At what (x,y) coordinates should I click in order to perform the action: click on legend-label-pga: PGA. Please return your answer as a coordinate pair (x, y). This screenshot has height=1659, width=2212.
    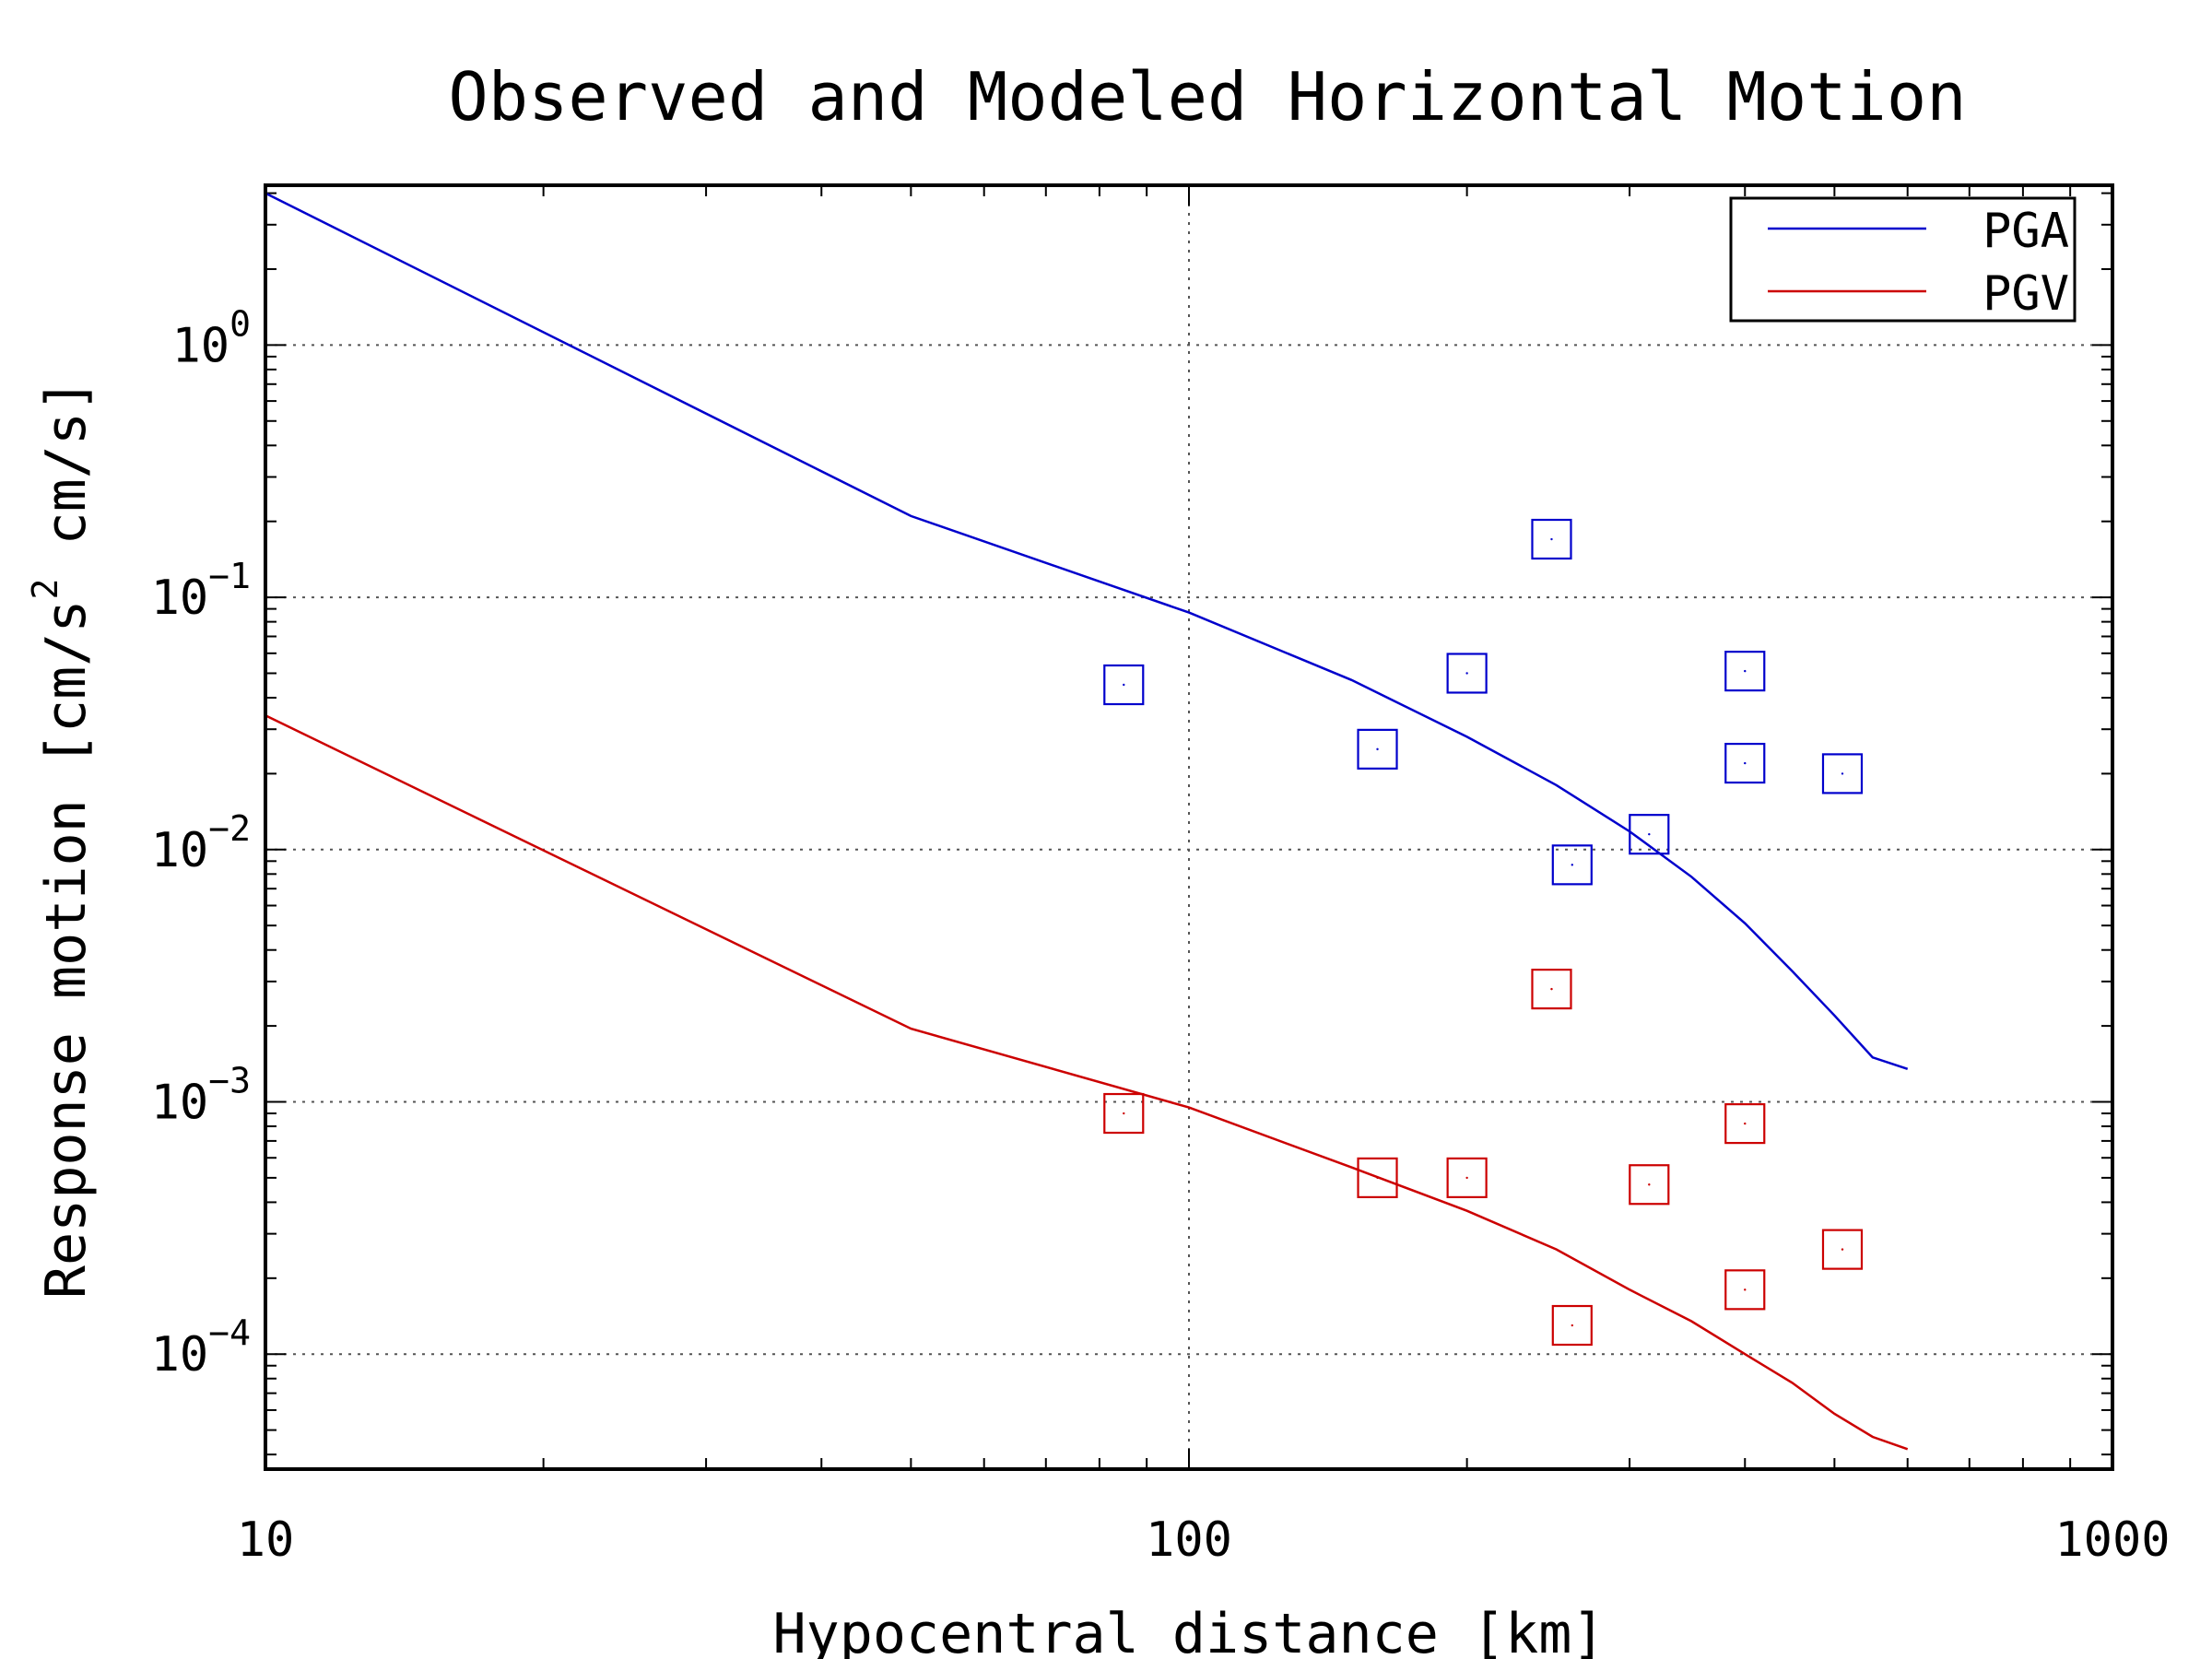
    Looking at the image, I should click on (2026, 231).